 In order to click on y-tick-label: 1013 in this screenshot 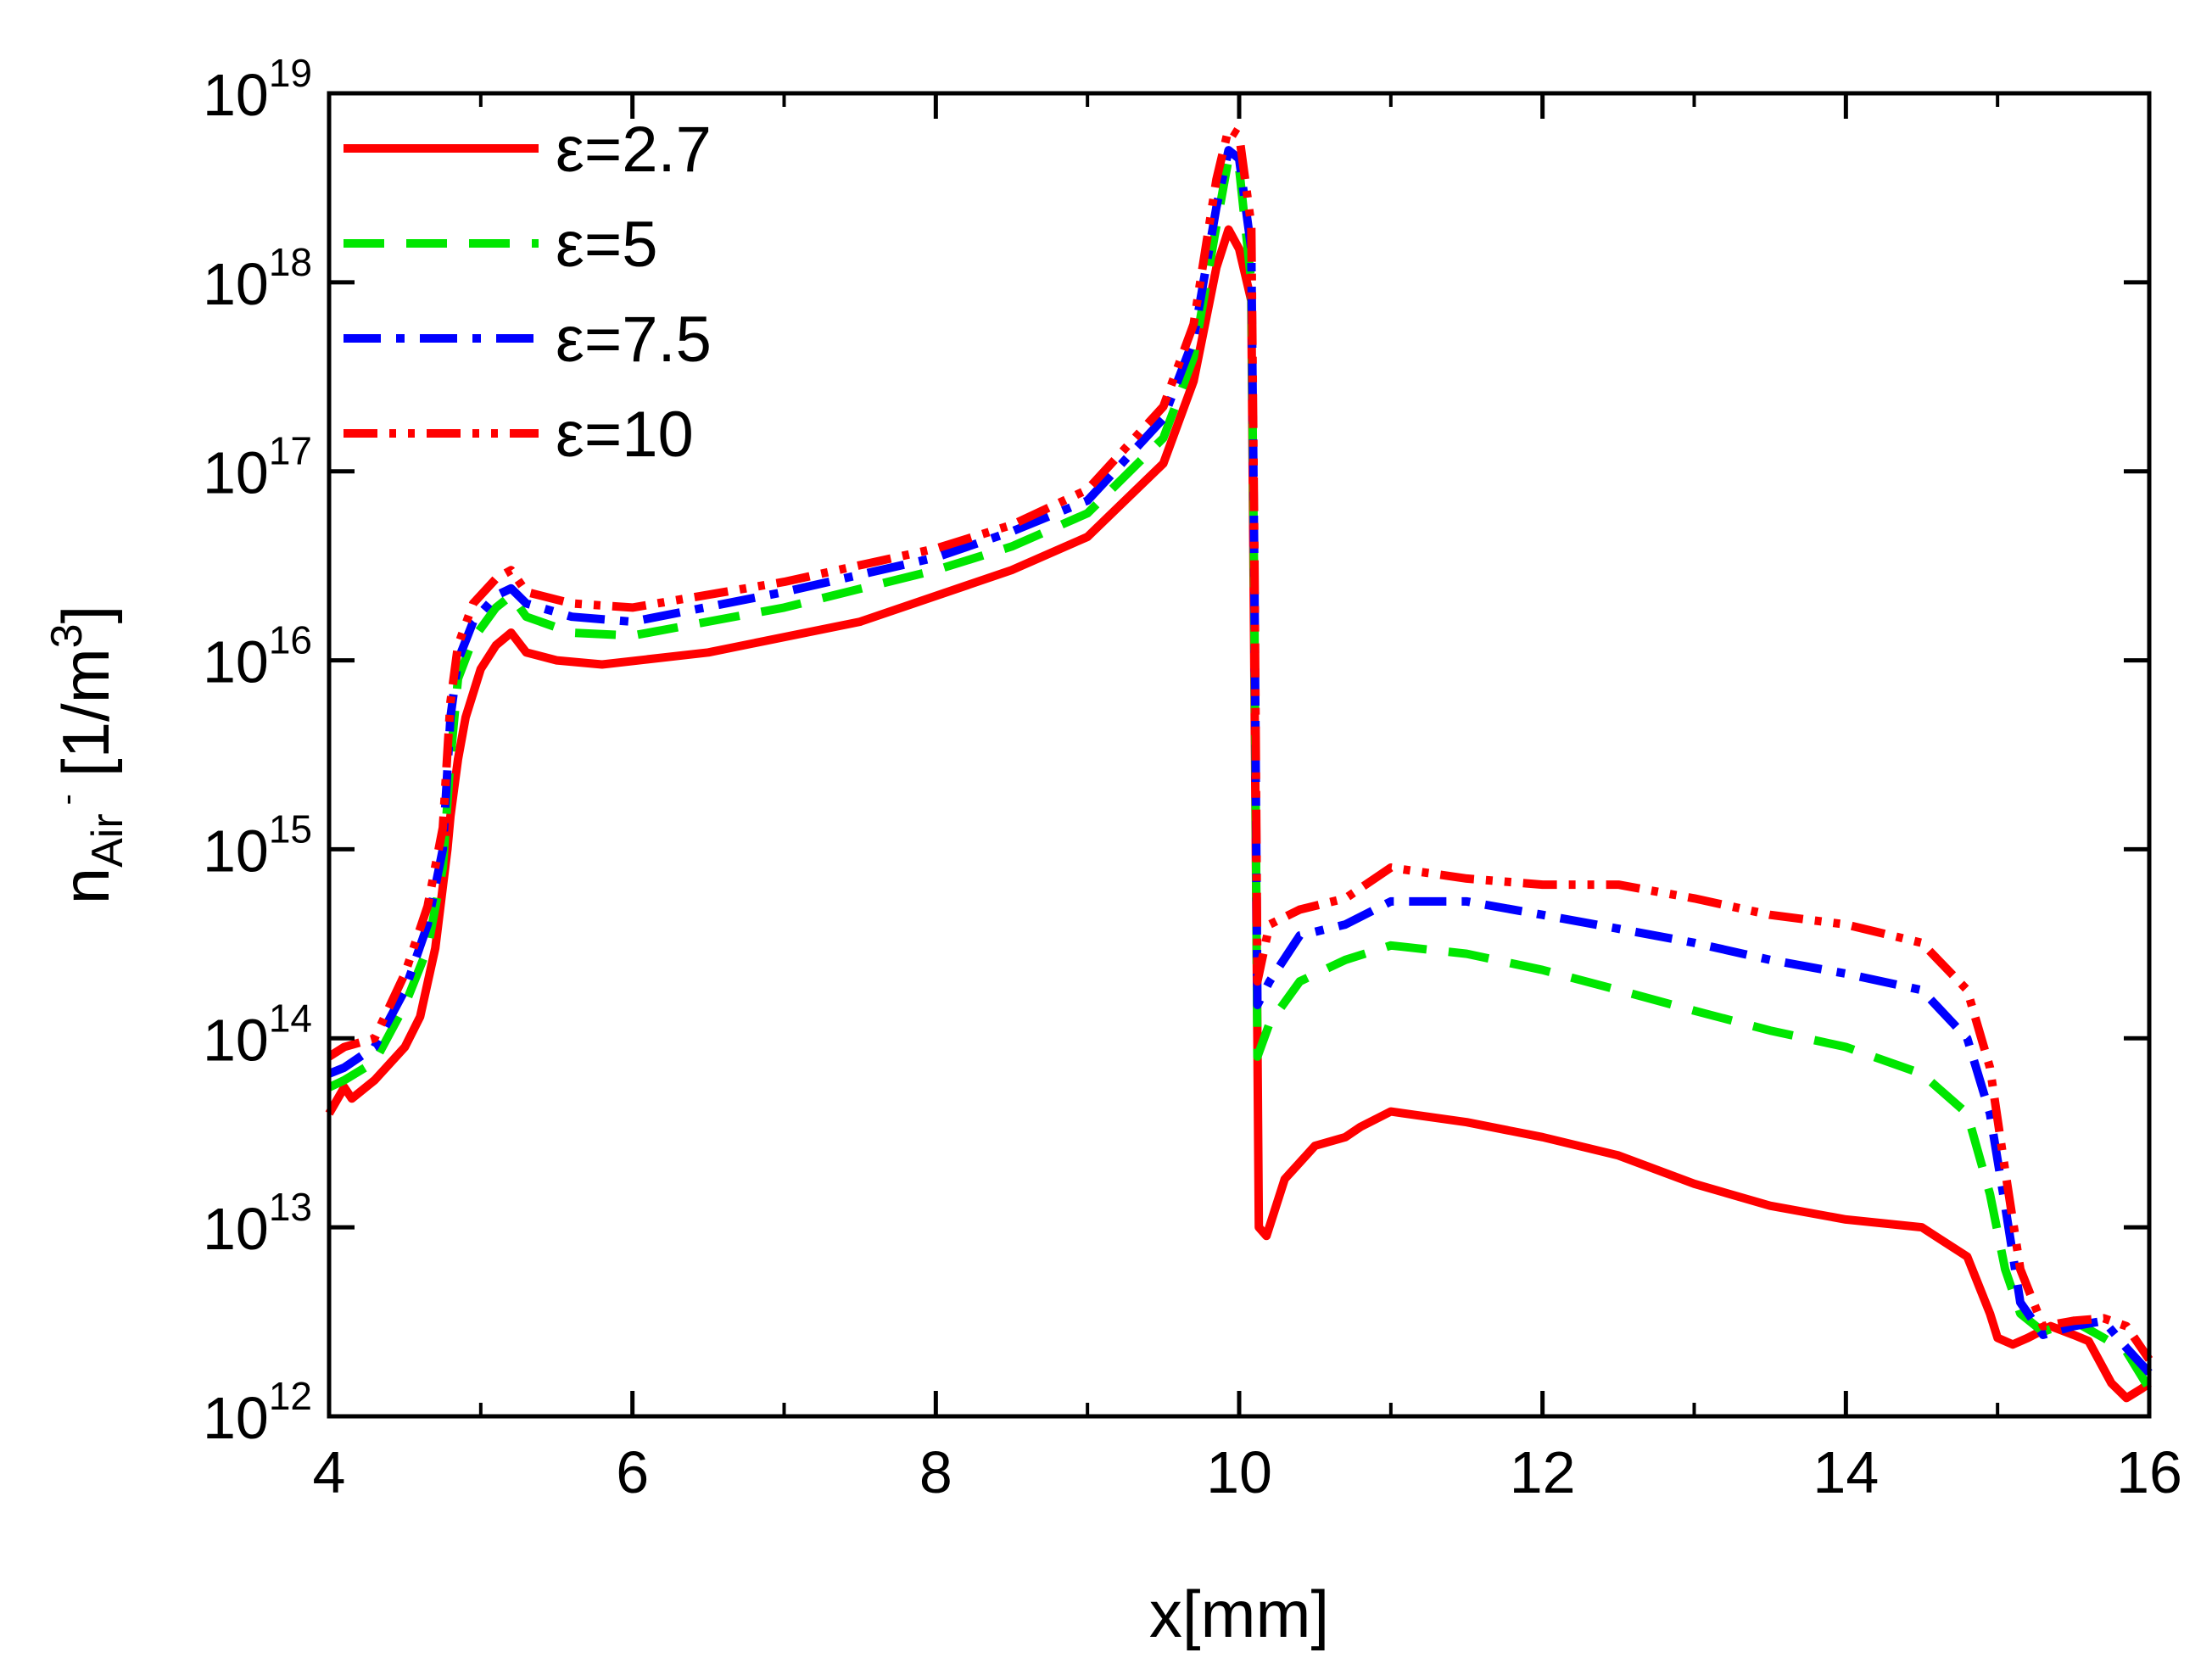, I will do `click(258, 1223)`.